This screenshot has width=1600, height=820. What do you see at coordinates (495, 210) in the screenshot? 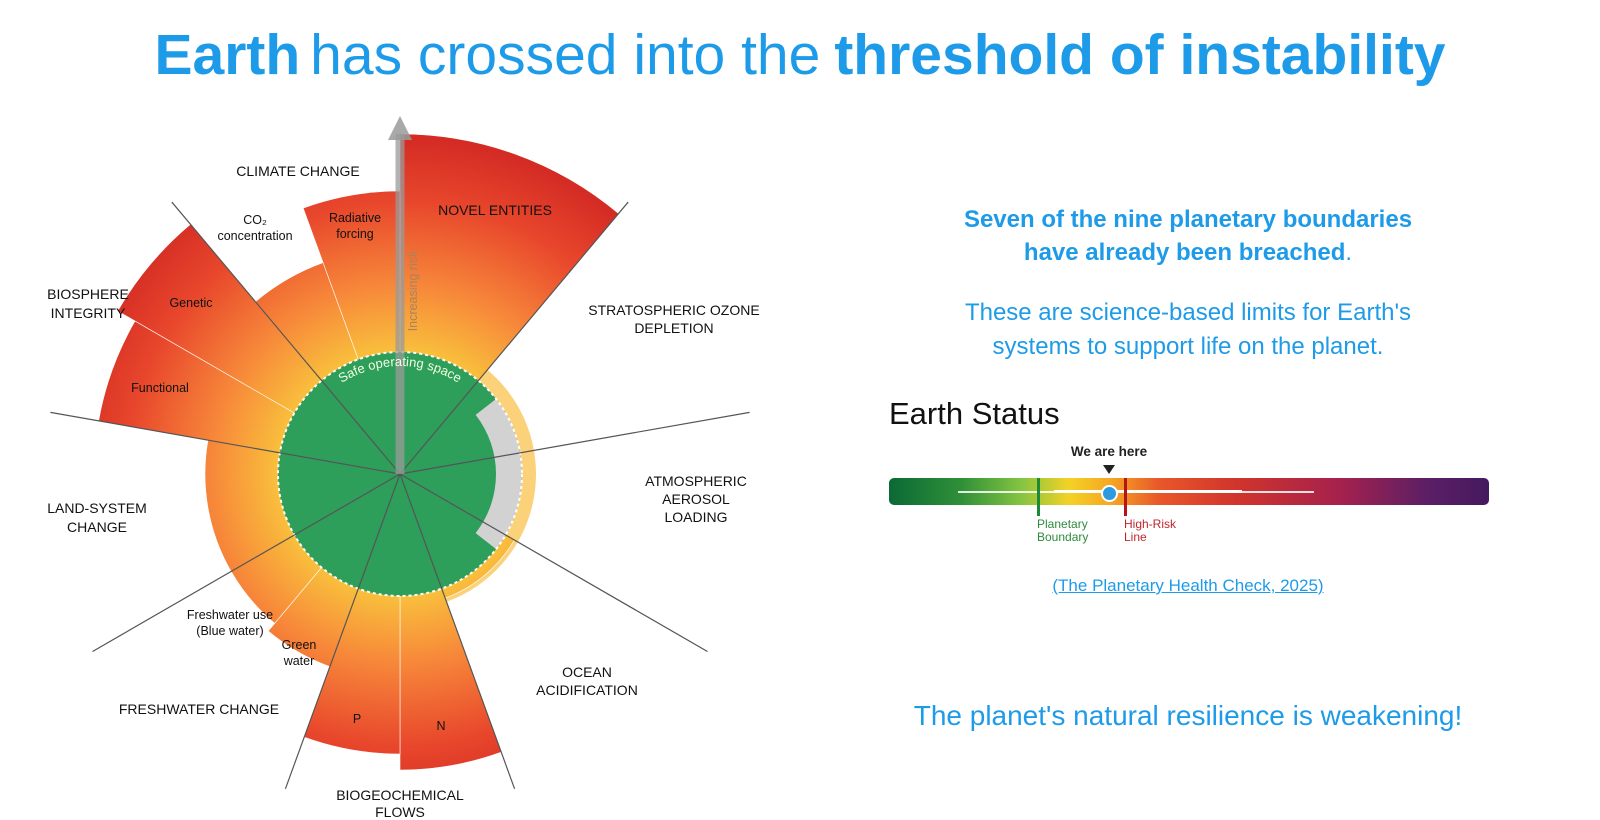
I see `label: NOVEL ENTITIES` at bounding box center [495, 210].